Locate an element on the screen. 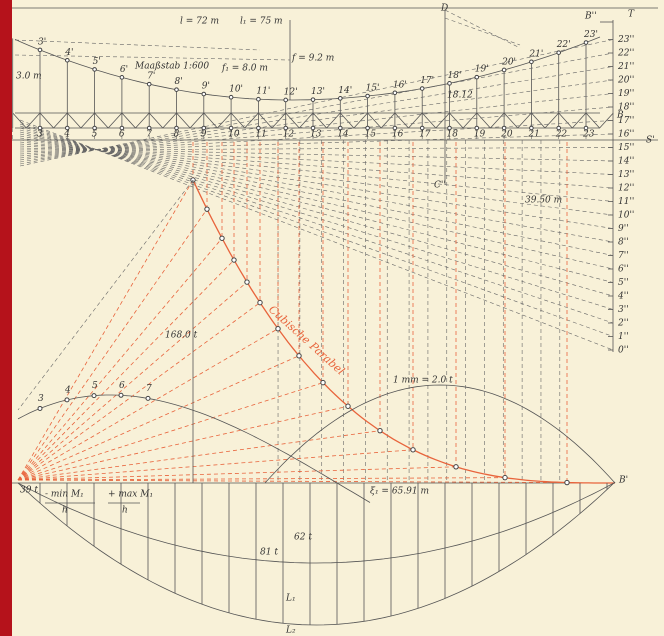 The height and width of the screenshot is (636, 664). lower-node-label: 4 is located at coordinates (67, 390).